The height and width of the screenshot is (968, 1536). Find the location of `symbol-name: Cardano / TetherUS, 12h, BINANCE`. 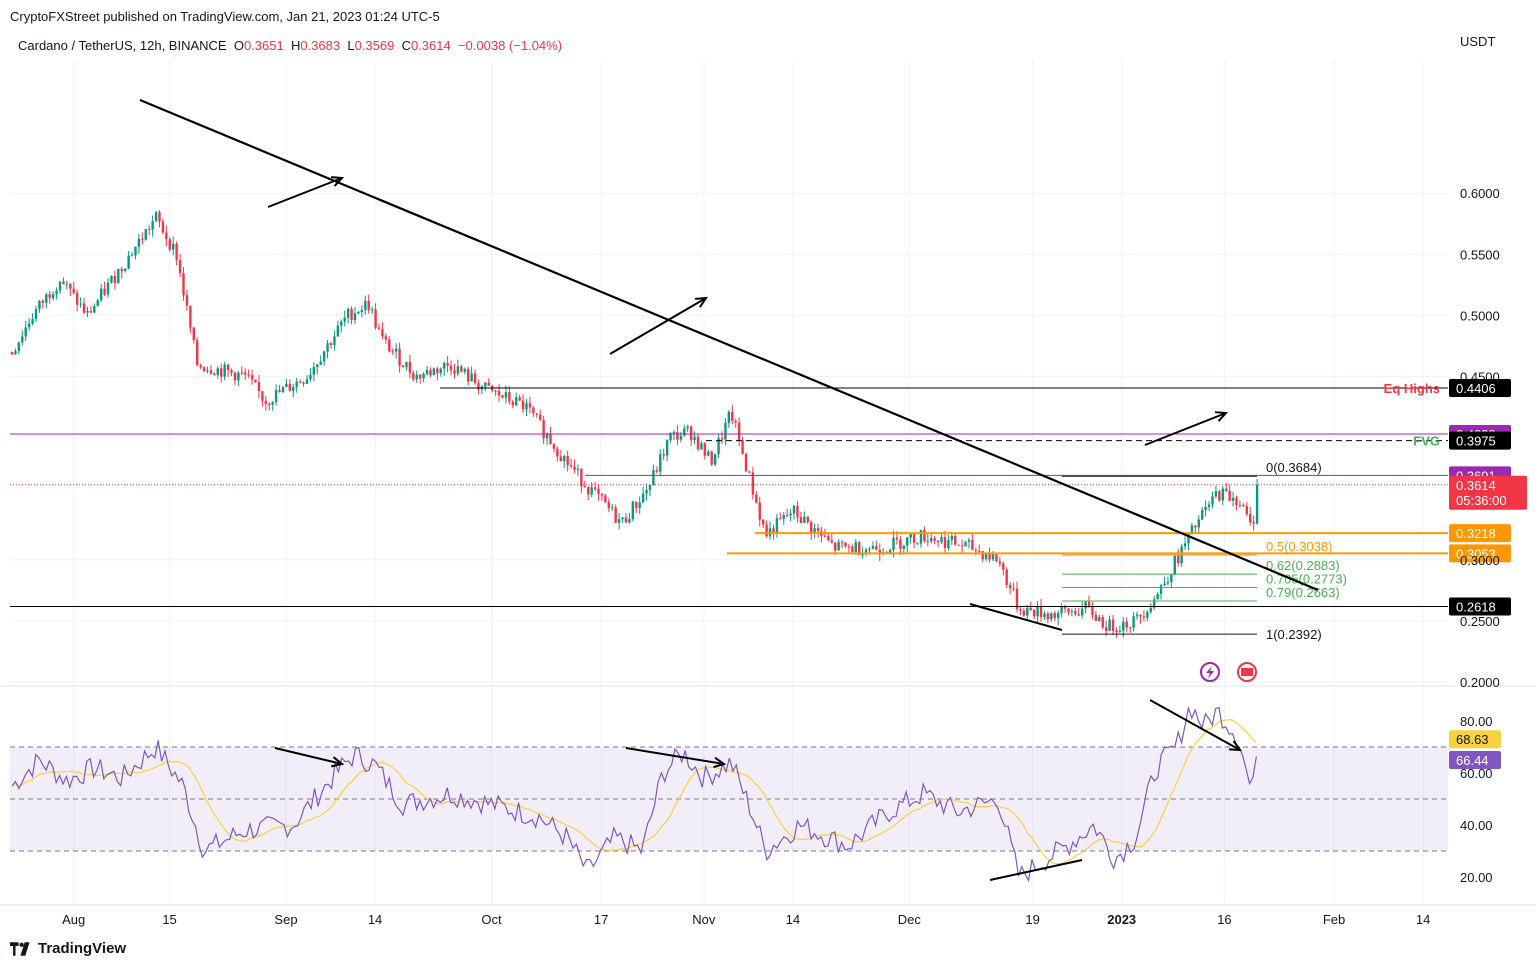

symbol-name: Cardano / TetherUS, 12h, BINANCE is located at coordinates (122, 45).